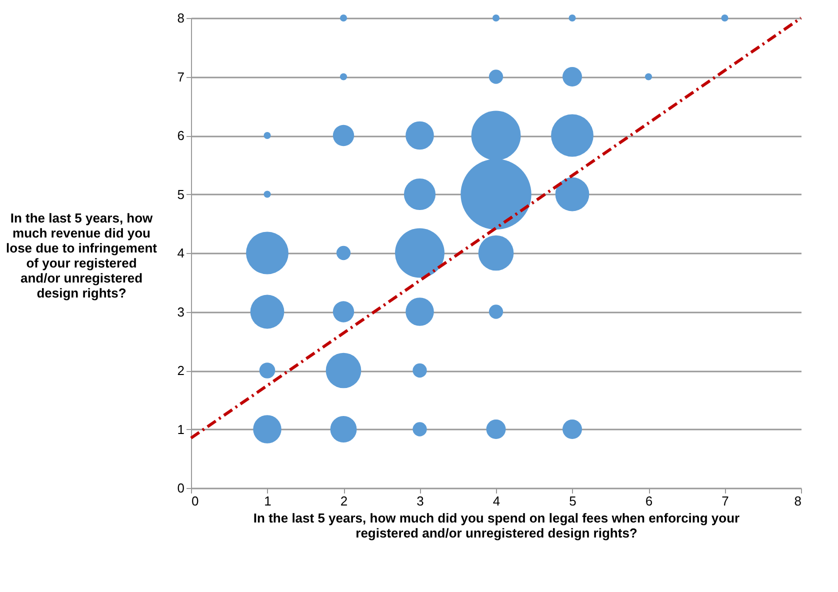 The image size is (838, 592). I want to click on y-tick-label: 5, so click(180, 194).